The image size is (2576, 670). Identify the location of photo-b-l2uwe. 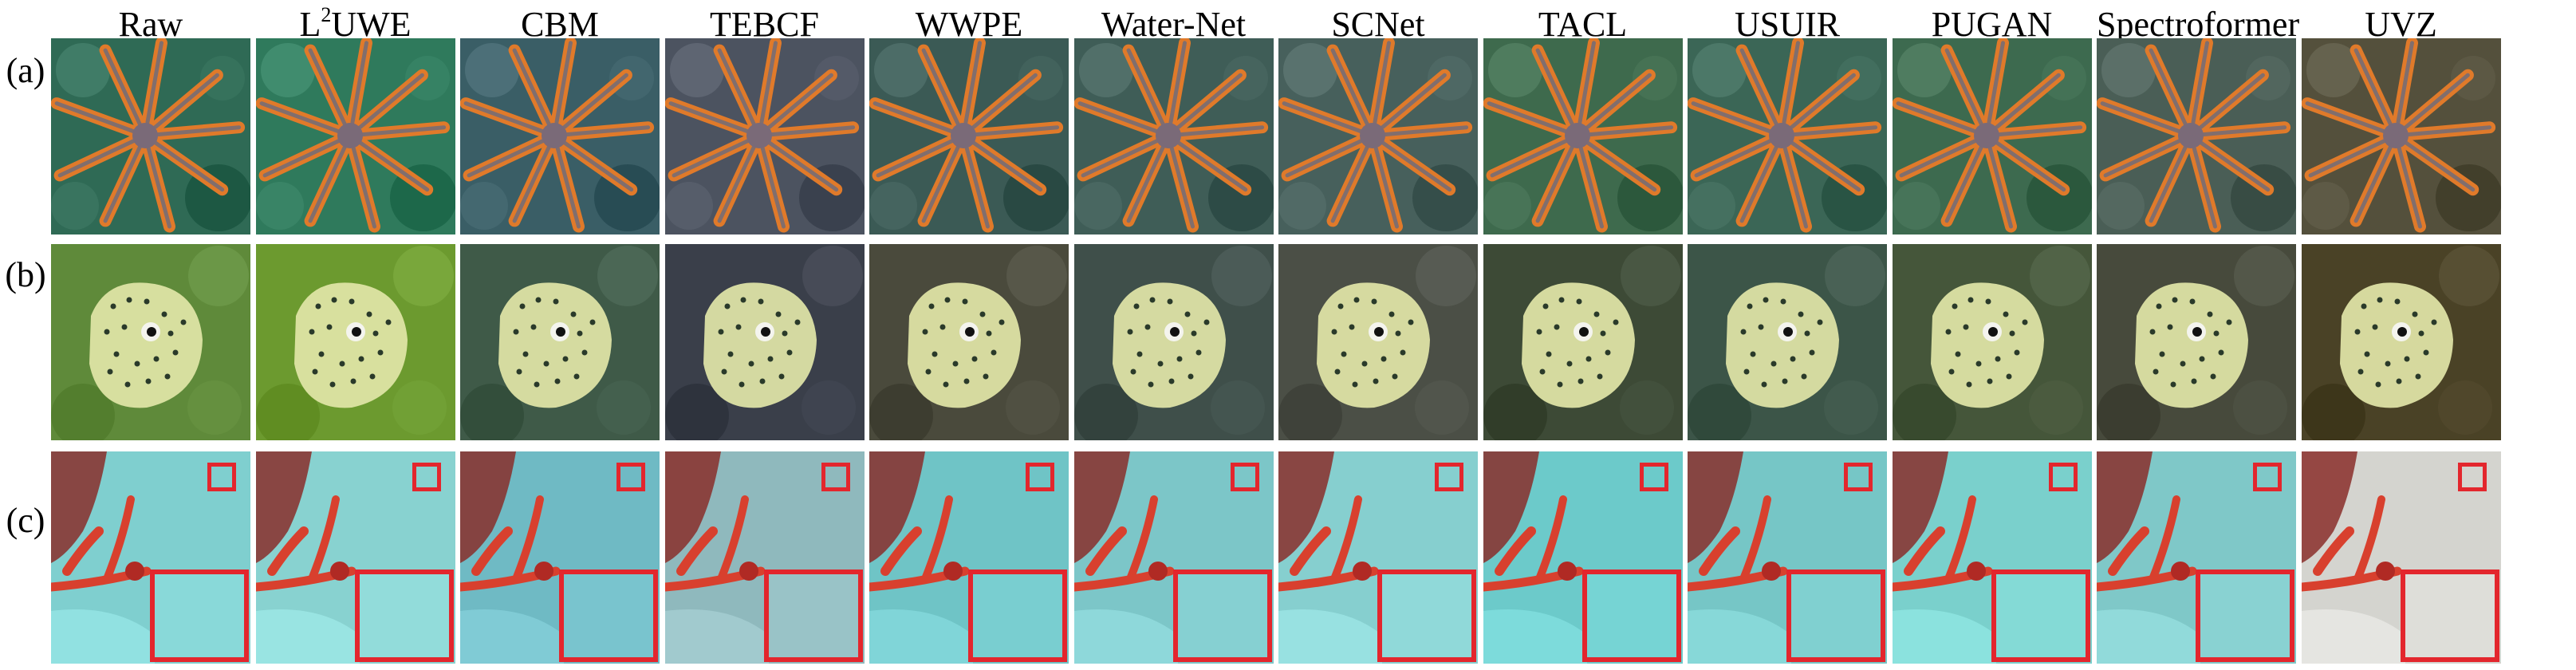
(355, 342).